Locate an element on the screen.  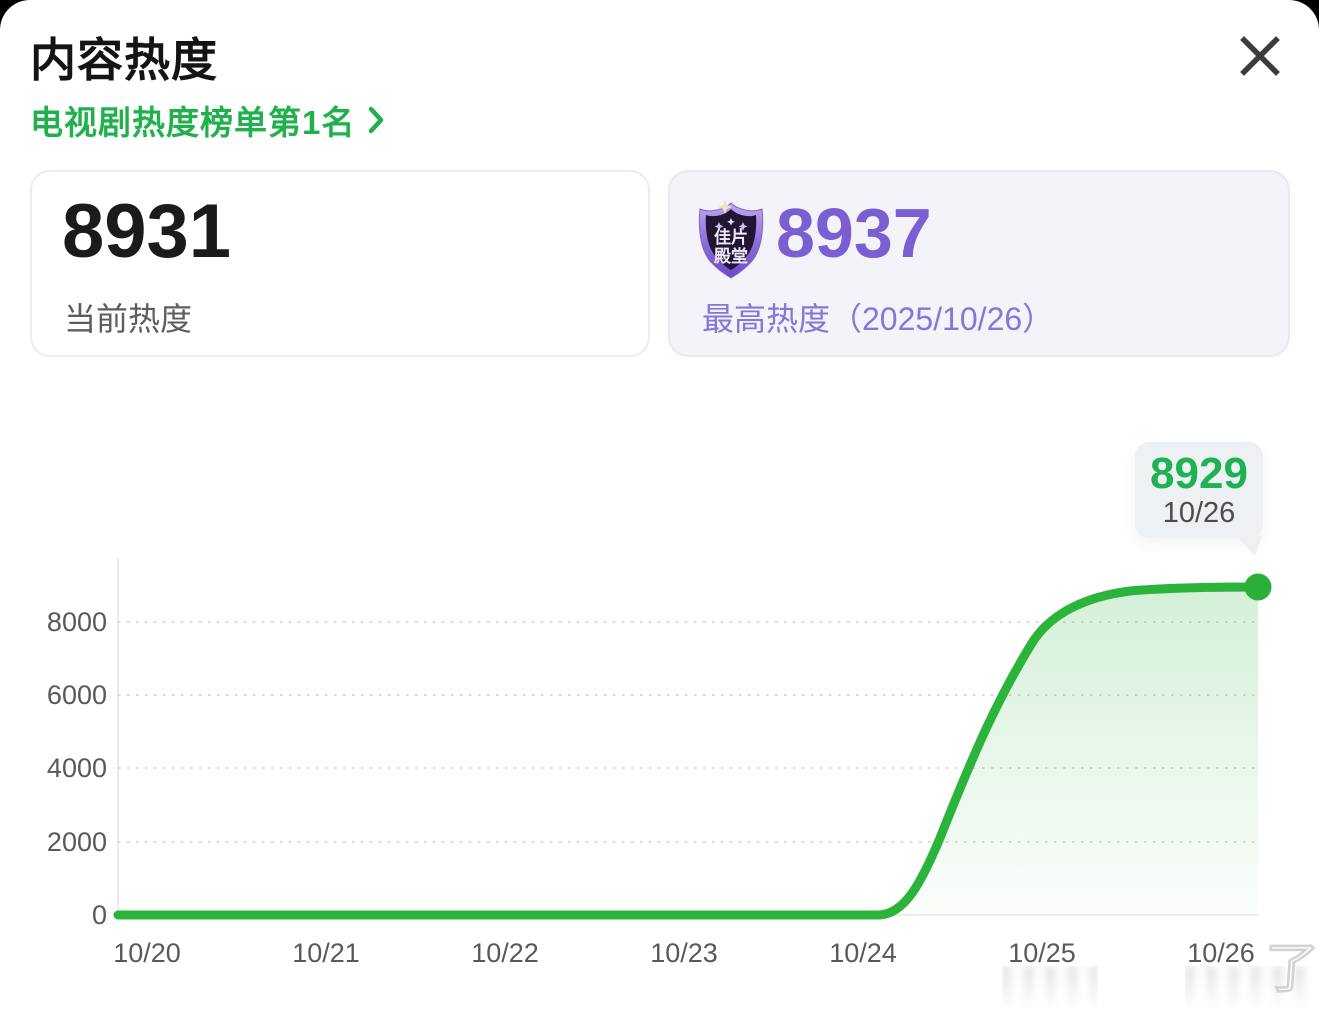
svg-text: 10/26 is located at coordinates (1221, 953).